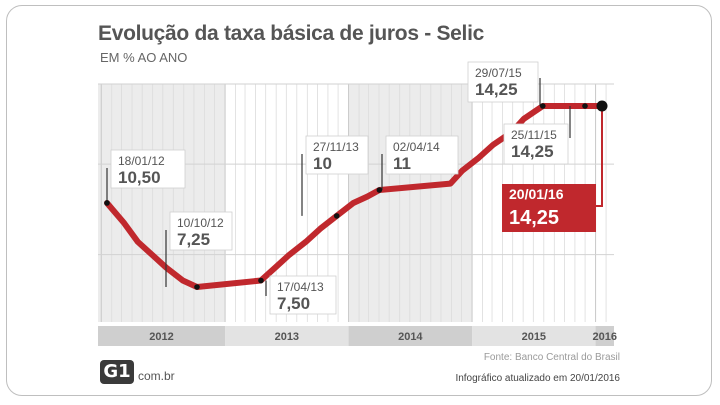  I want to click on annotation-date: 10/10/12, so click(200, 223).